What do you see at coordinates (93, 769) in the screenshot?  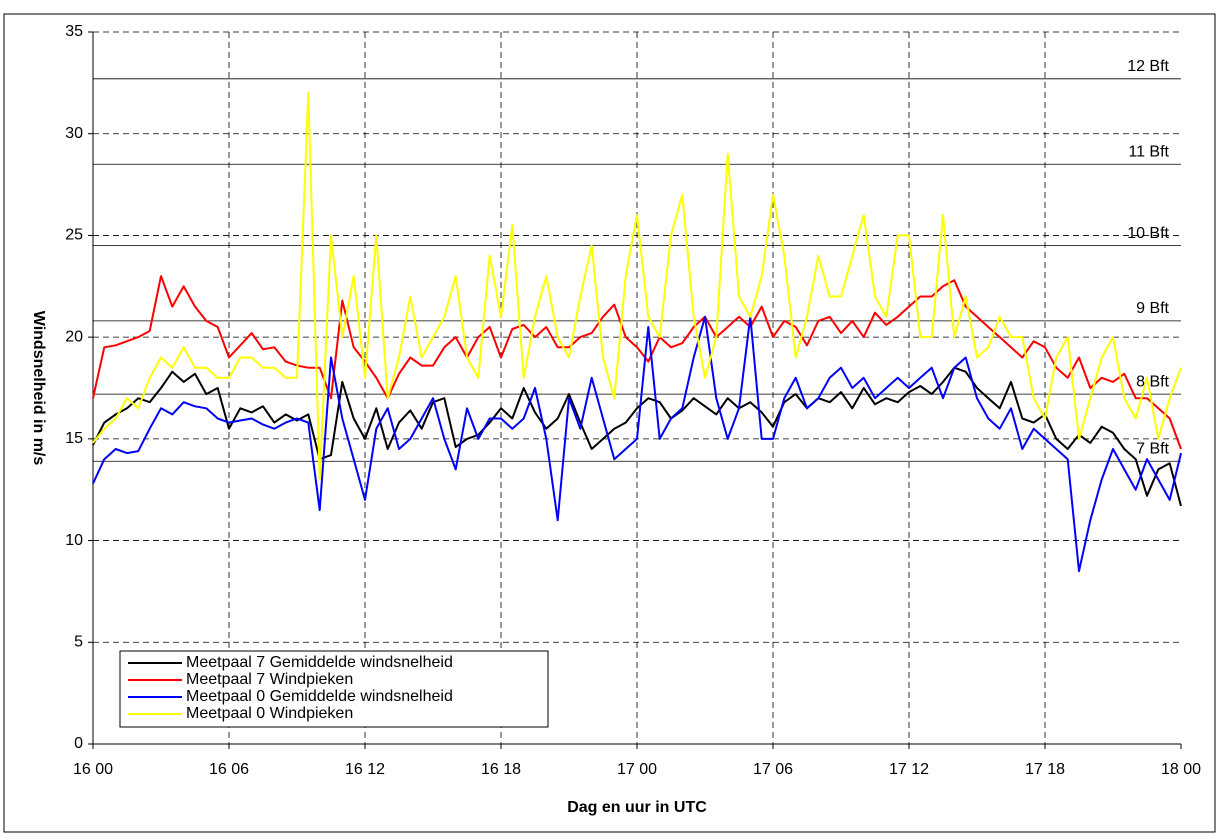 I see `x-tick-label: 16 00` at bounding box center [93, 769].